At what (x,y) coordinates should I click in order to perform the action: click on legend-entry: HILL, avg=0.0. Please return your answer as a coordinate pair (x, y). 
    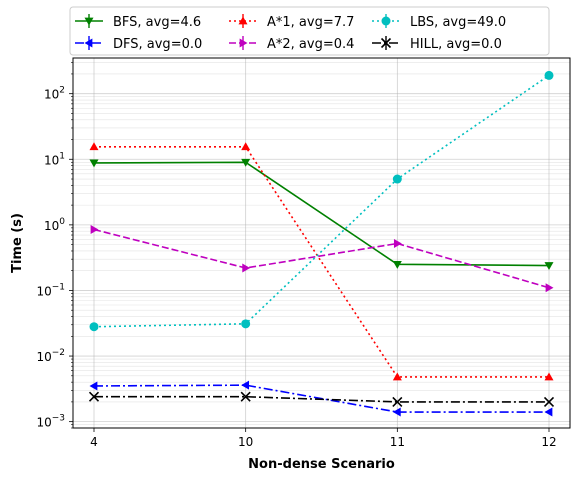
    Looking at the image, I should click on (437, 44).